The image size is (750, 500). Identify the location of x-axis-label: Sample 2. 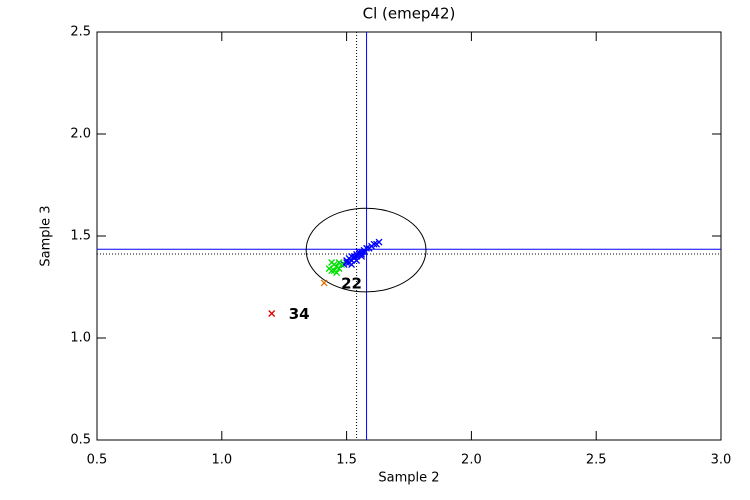
(408, 478).